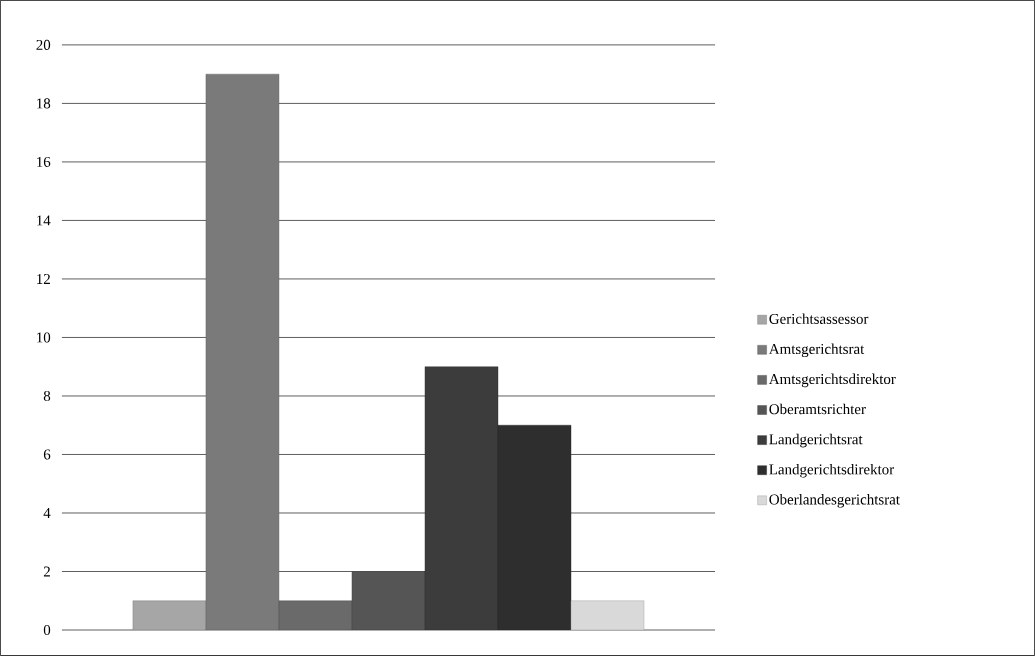 This screenshot has height=656, width=1035. I want to click on y-tick-label: 8, so click(47, 396).